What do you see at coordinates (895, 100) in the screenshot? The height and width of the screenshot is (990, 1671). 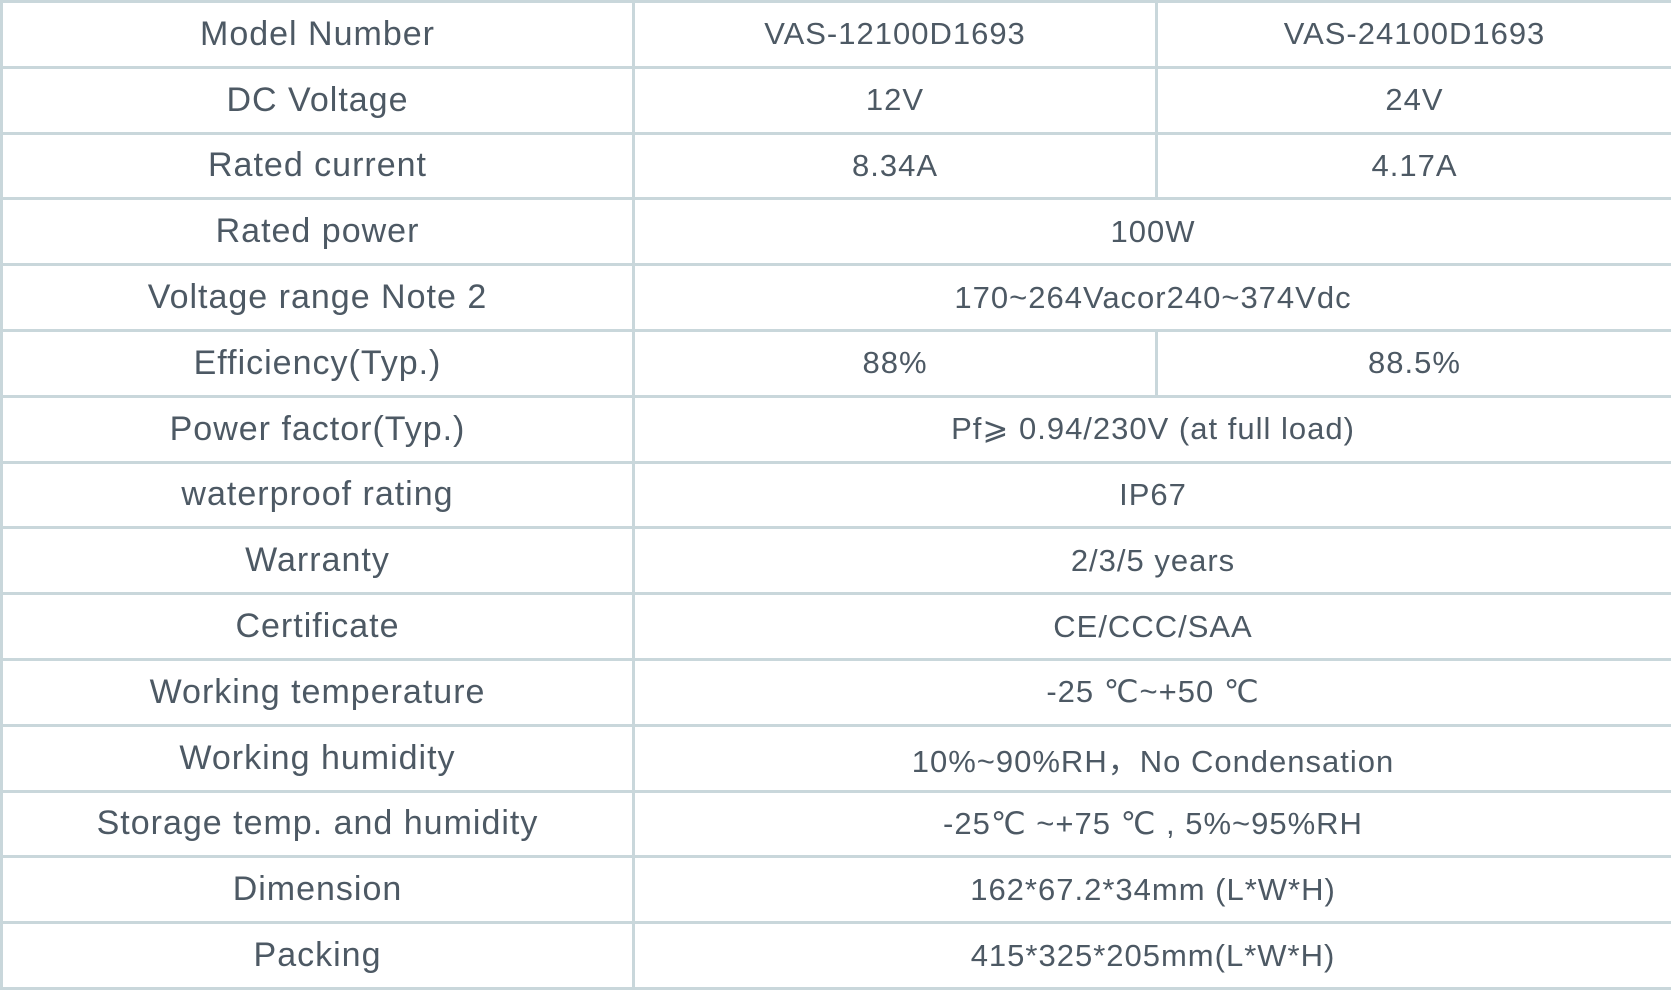 I see `spec-value: 12V` at bounding box center [895, 100].